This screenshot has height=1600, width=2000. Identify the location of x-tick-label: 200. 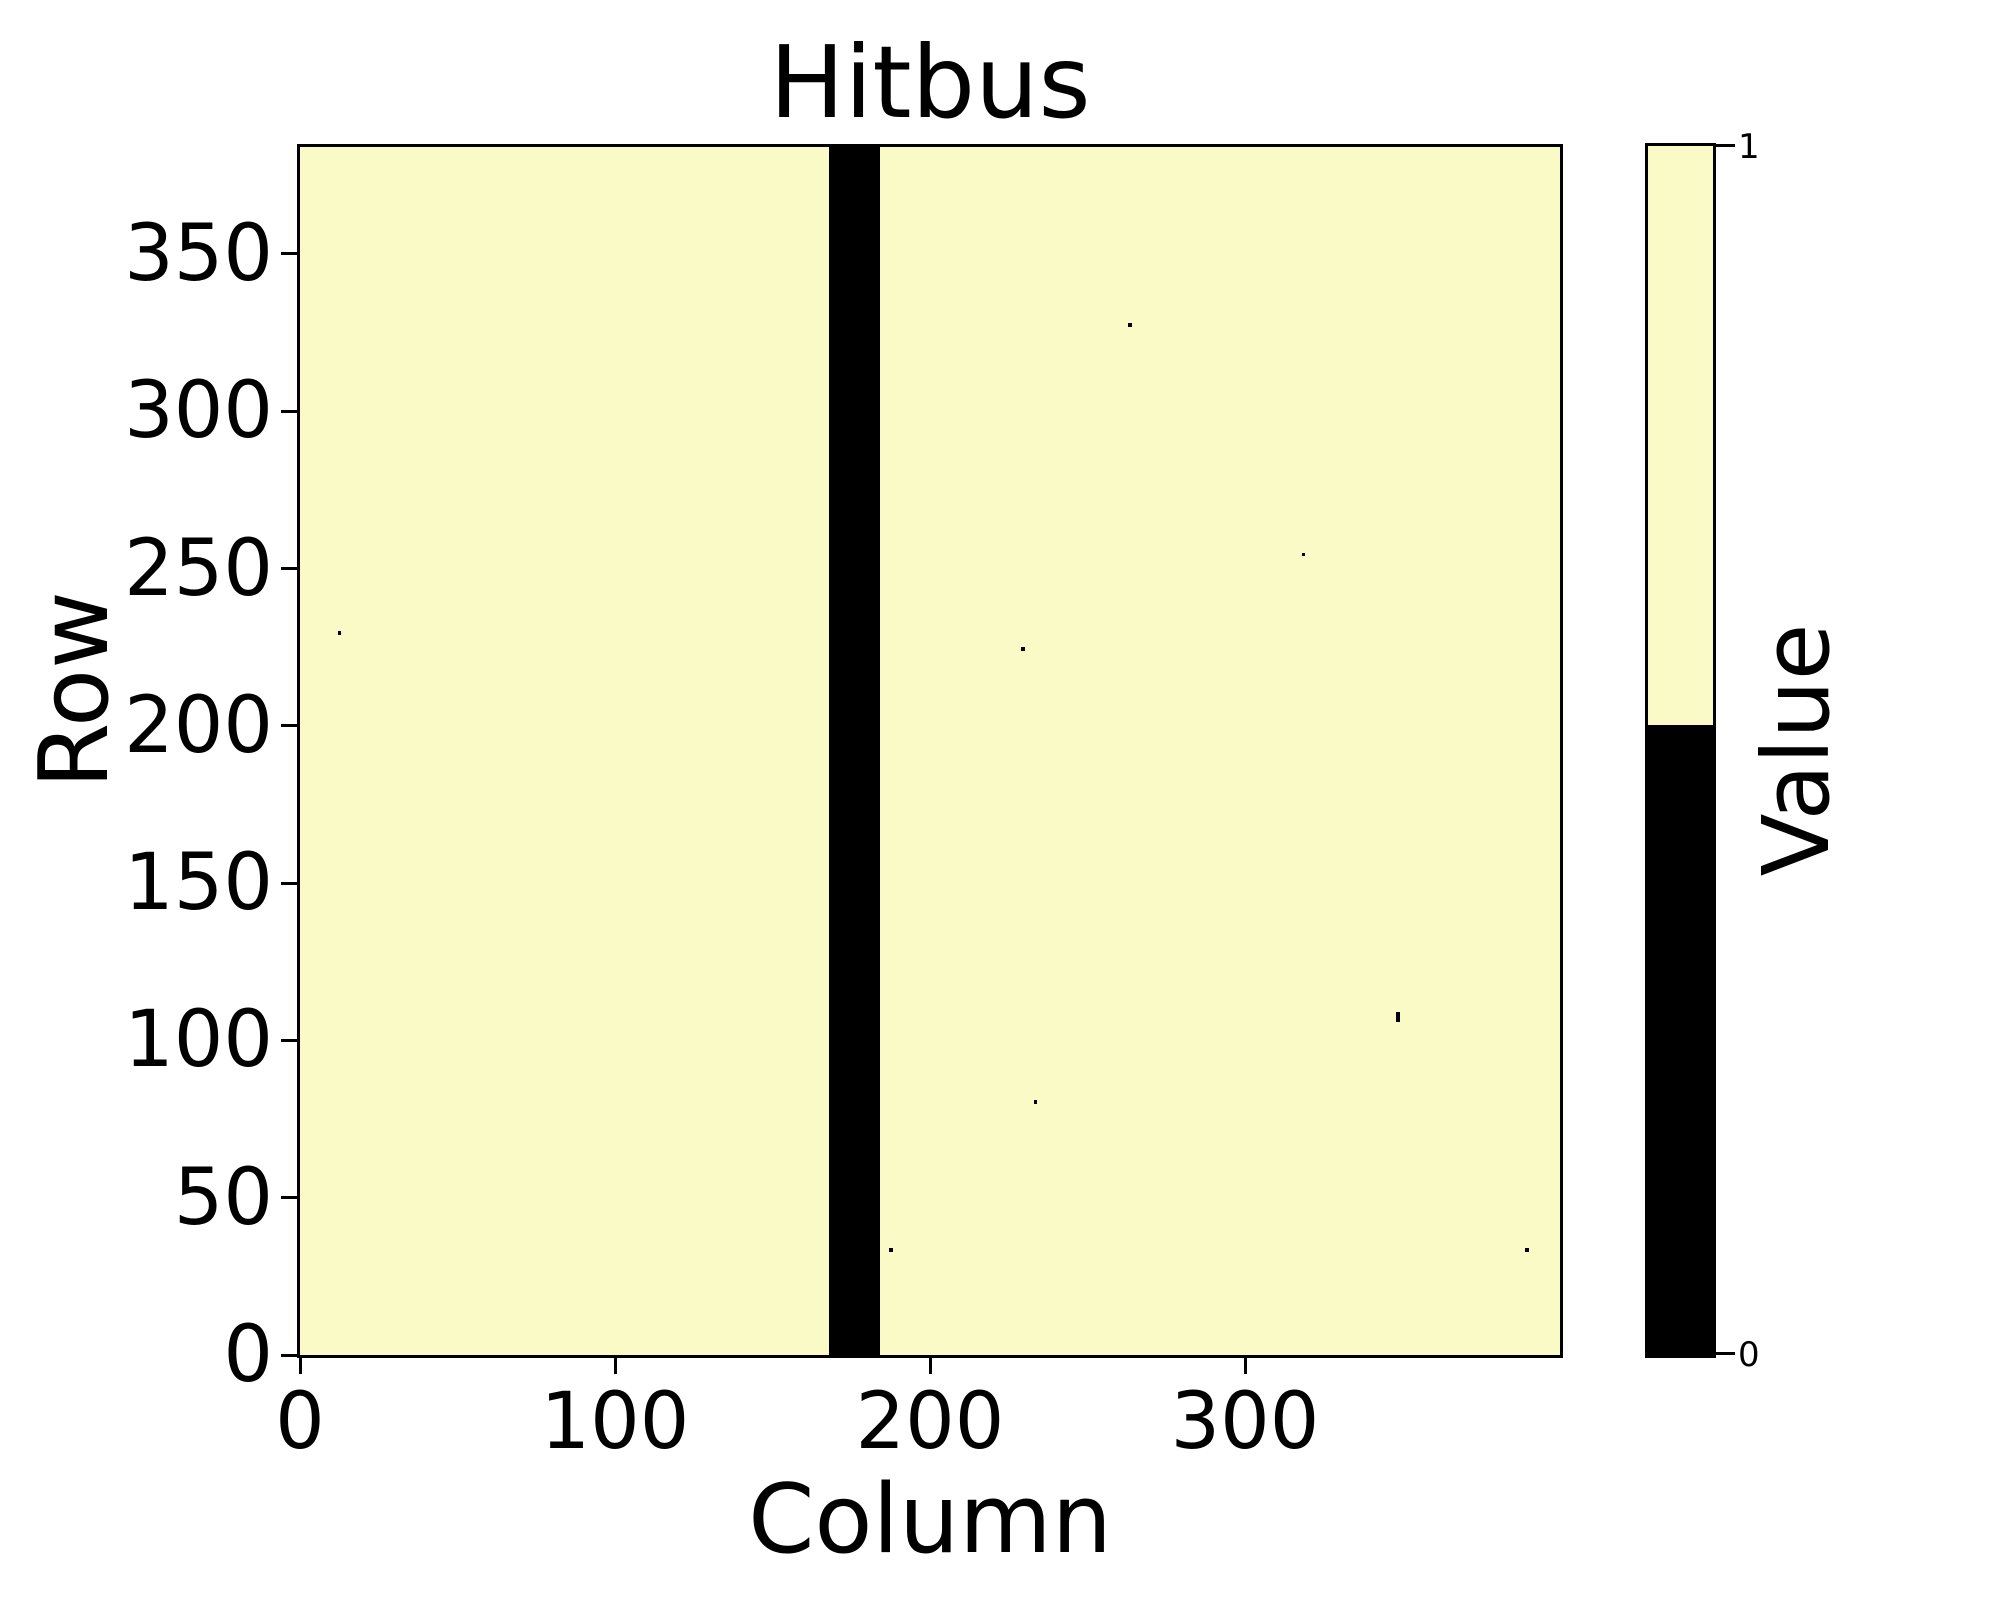
(930, 1422).